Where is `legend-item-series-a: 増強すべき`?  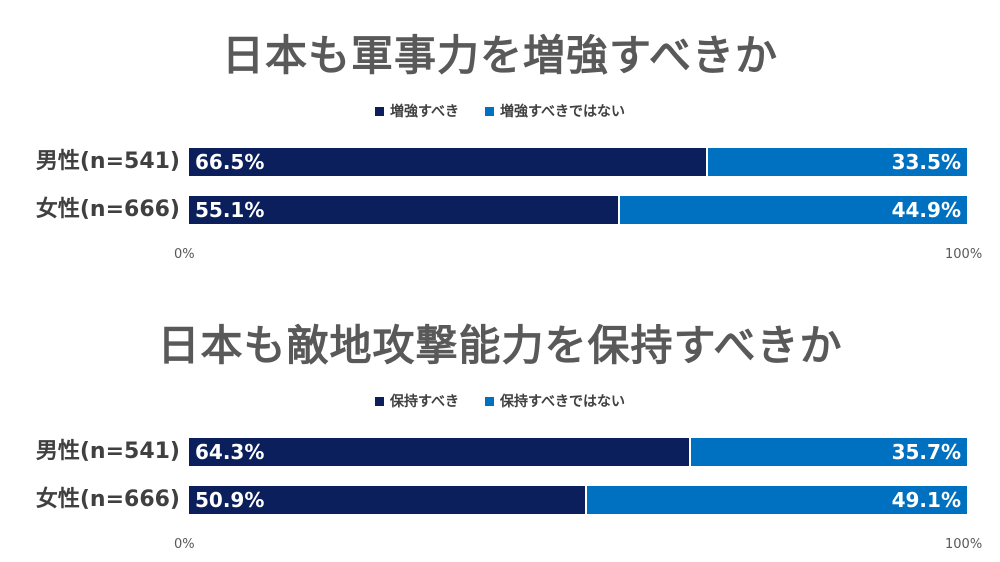 legend-item-series-a: 増強すべき is located at coordinates (416, 111).